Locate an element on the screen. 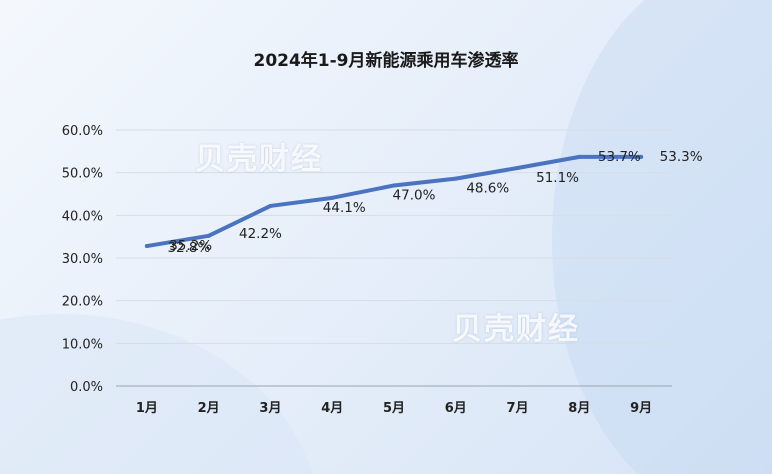 This screenshot has height=474, width=772. data-label: 32.8% is located at coordinates (188, 248).